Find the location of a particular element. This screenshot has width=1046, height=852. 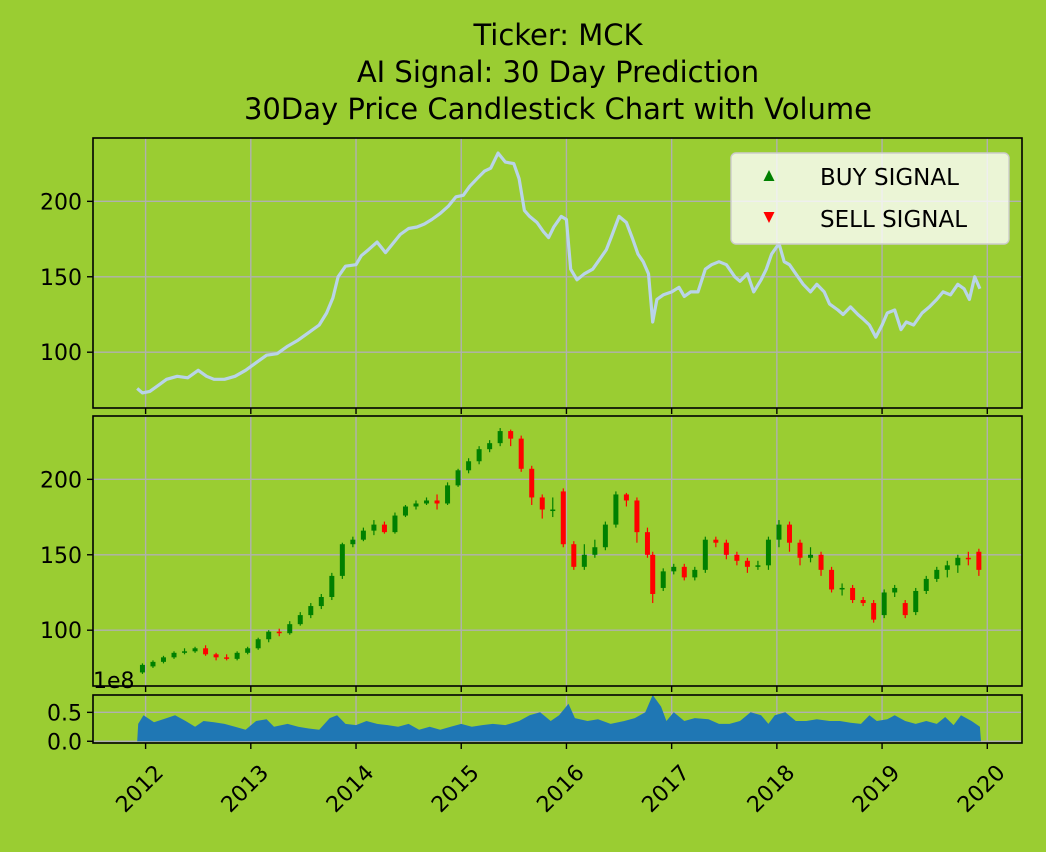

volume-ytick-label-1: 0.5 is located at coordinates (64, 713).